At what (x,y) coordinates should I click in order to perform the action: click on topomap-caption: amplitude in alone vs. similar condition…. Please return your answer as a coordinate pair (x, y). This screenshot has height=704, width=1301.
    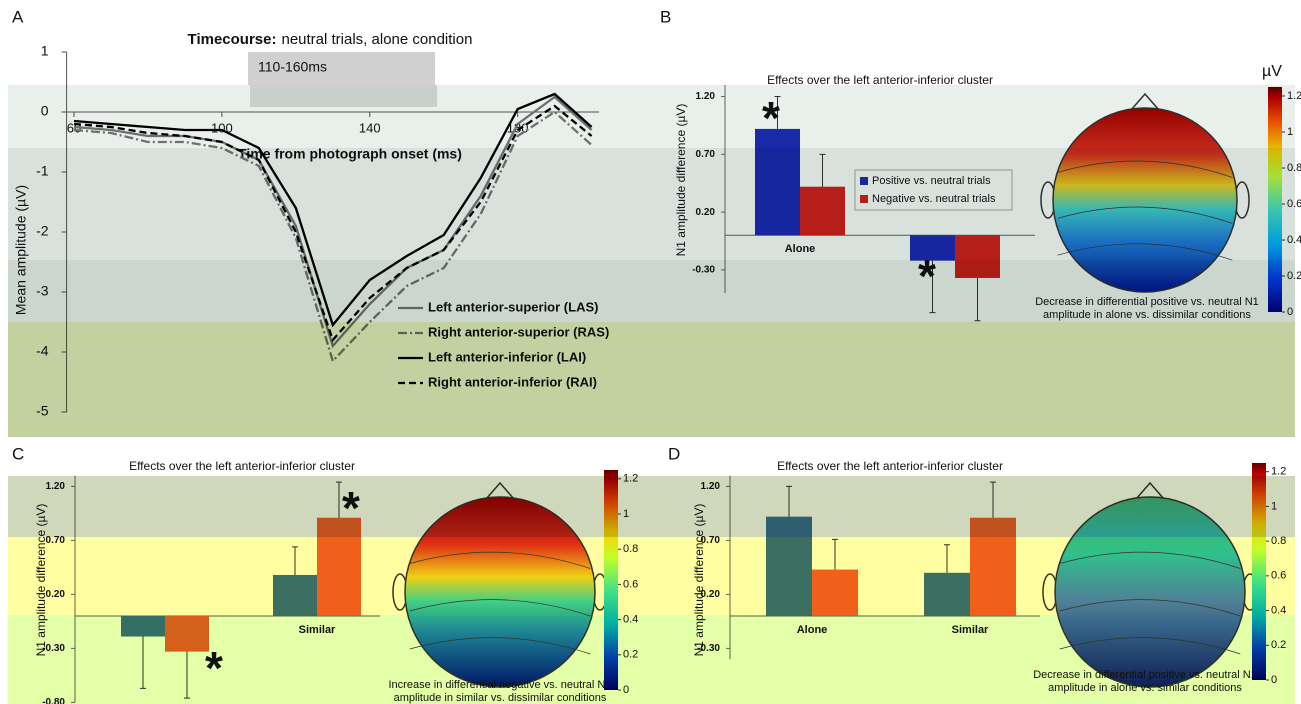
    Looking at the image, I should click on (1145, 688).